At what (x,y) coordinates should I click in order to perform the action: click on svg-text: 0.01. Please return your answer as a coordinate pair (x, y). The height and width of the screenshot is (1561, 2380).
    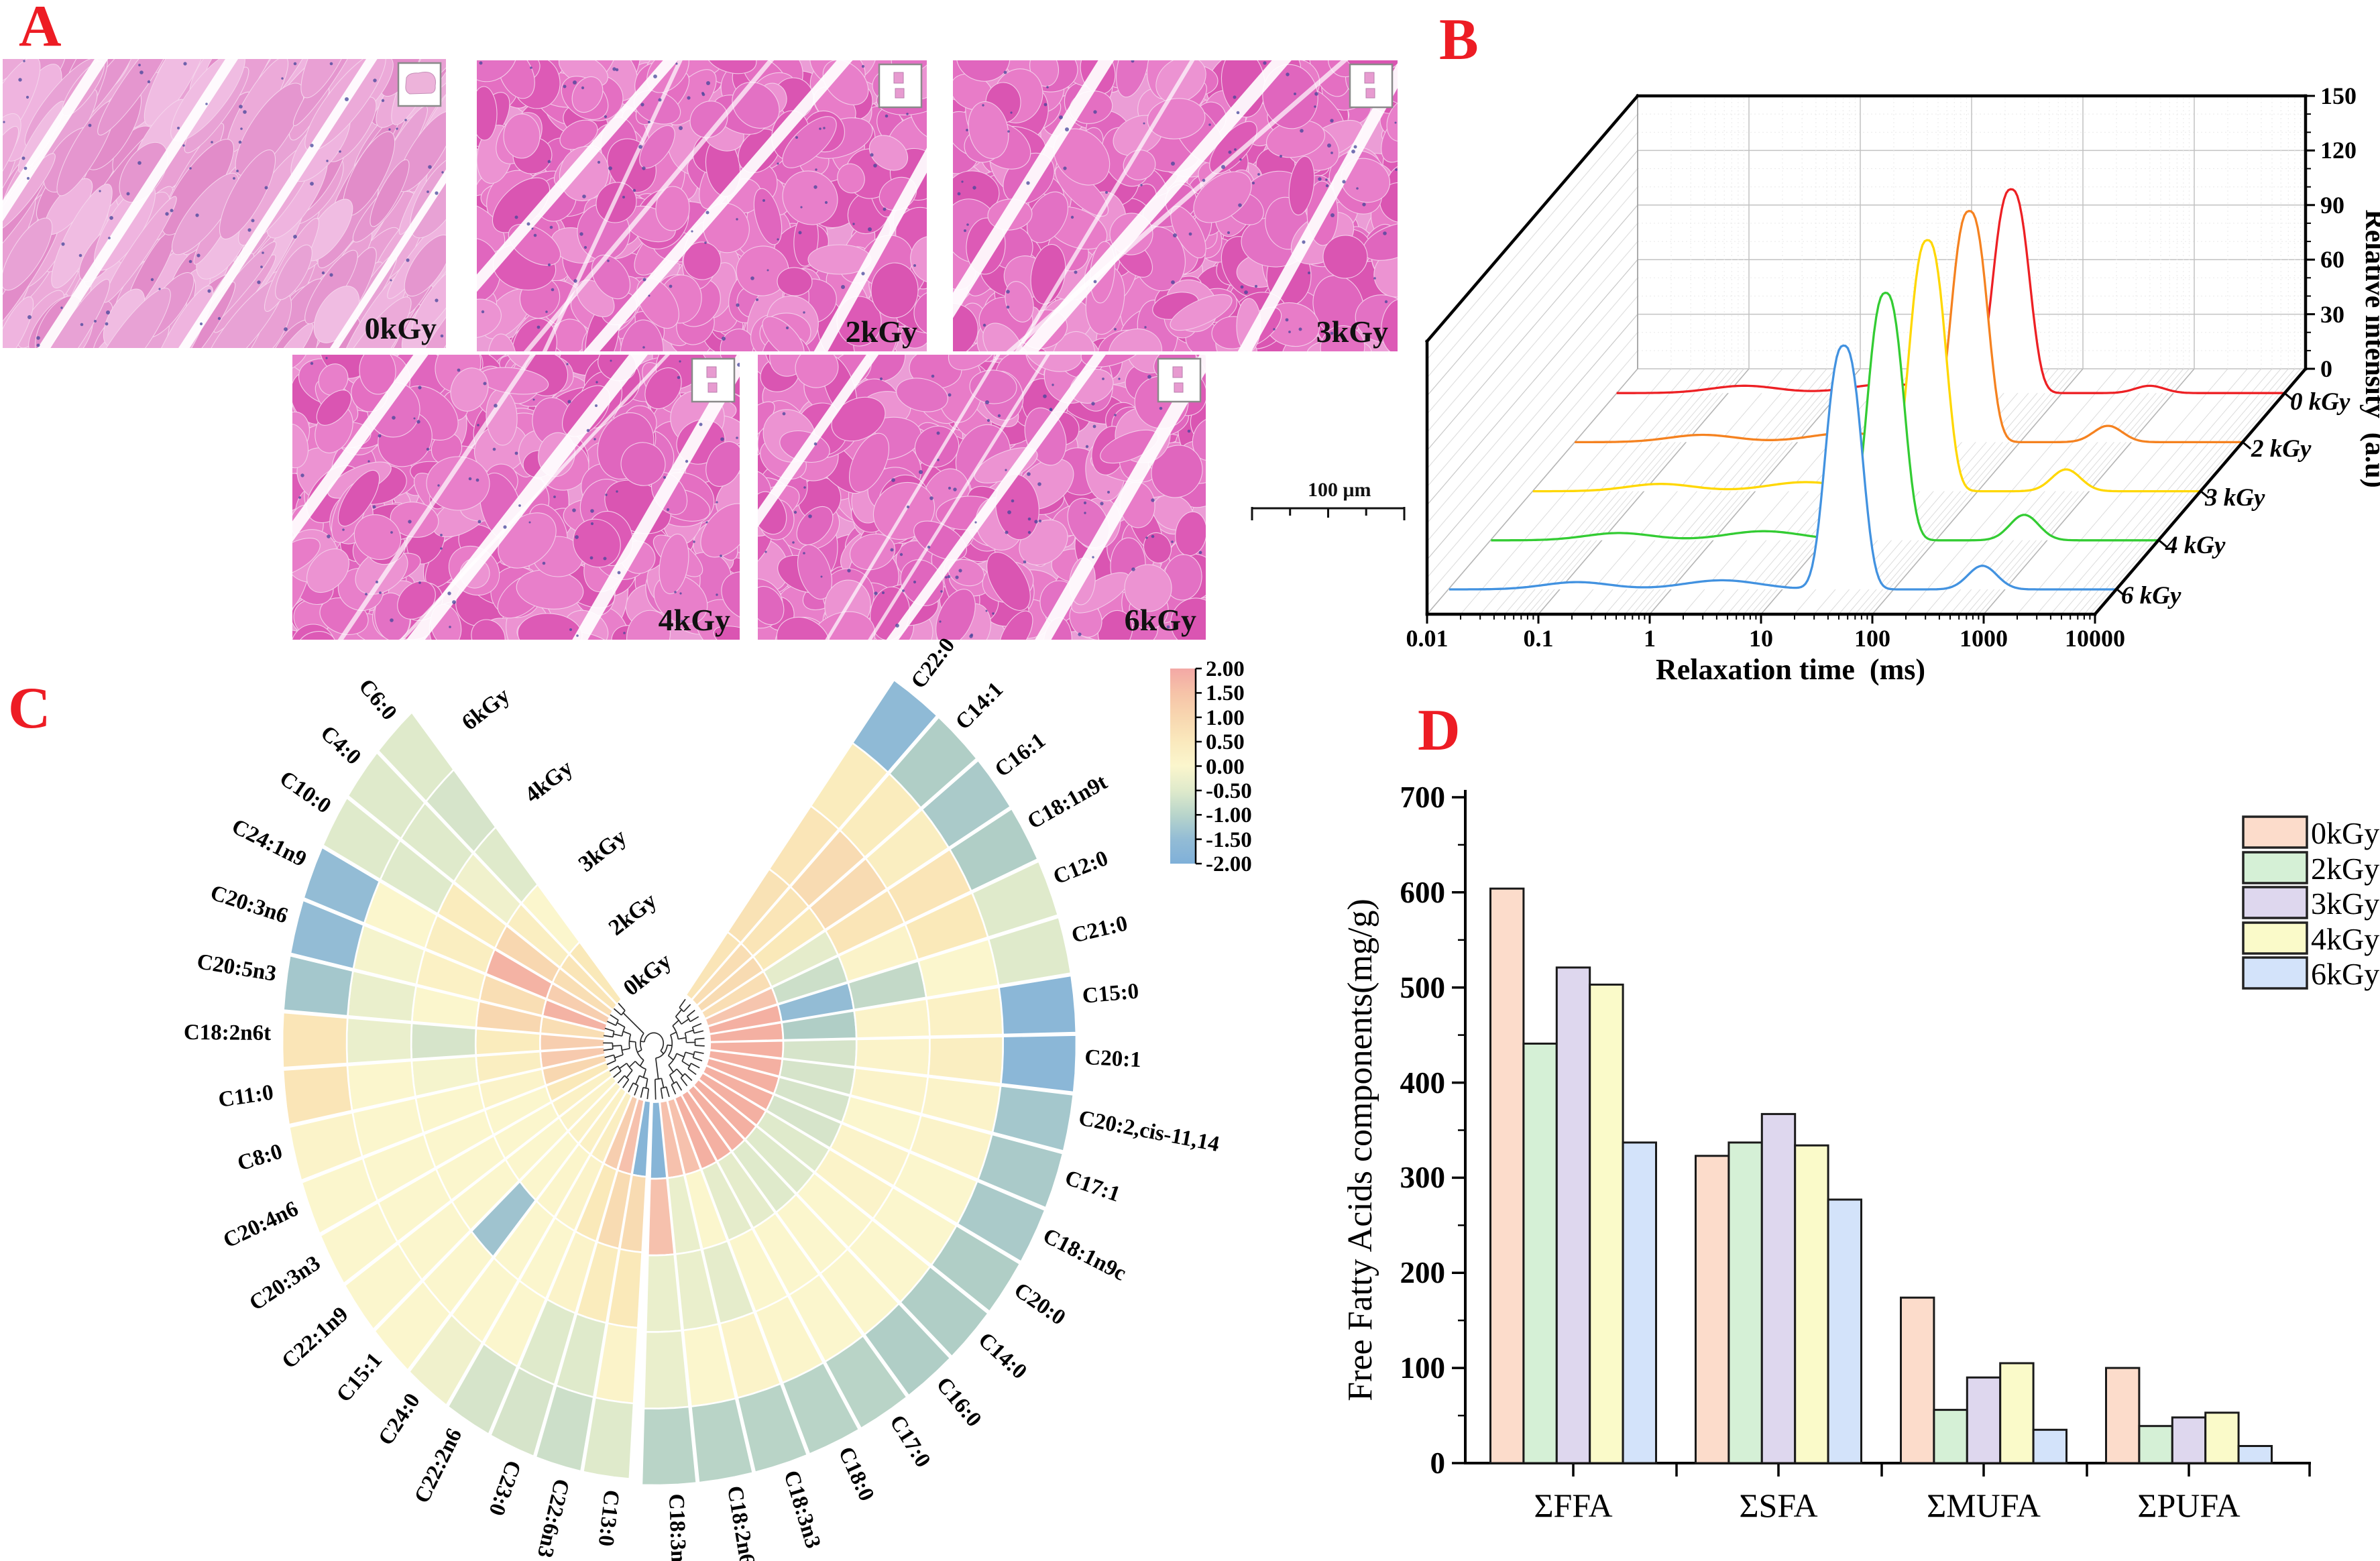
    Looking at the image, I should click on (1427, 638).